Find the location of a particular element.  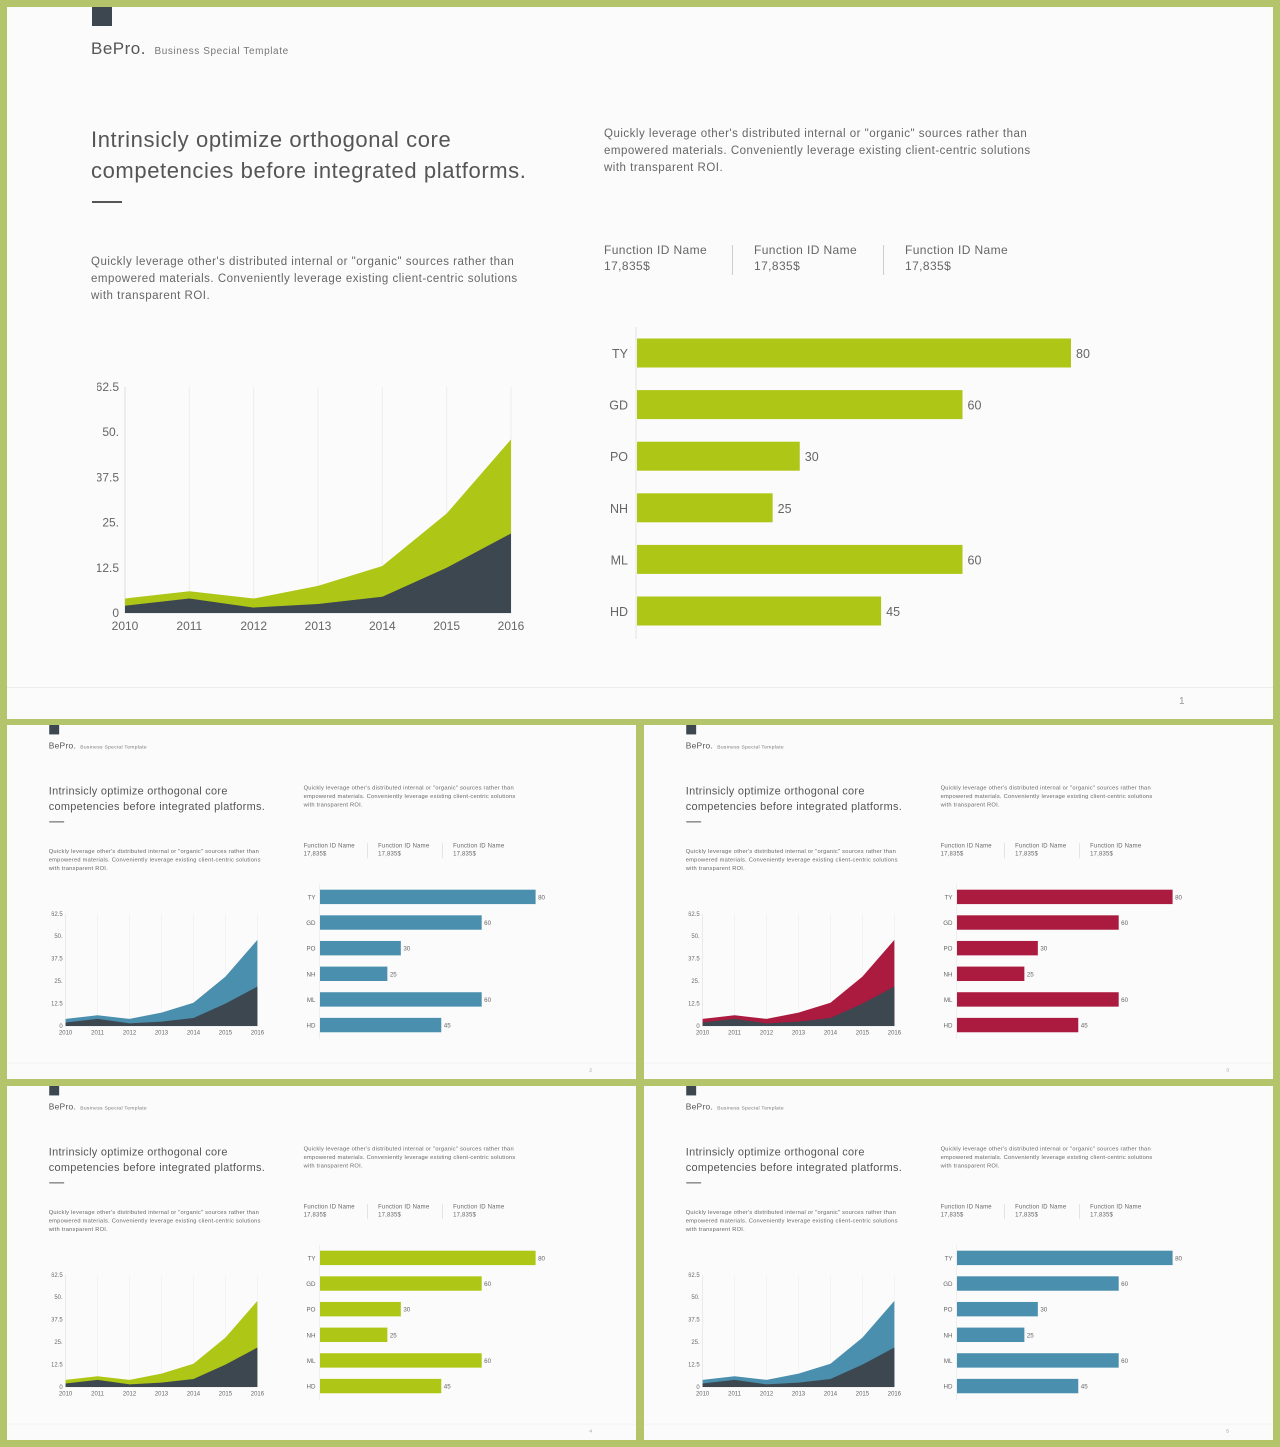

x-tick-label: 2014 is located at coordinates (831, 1395).